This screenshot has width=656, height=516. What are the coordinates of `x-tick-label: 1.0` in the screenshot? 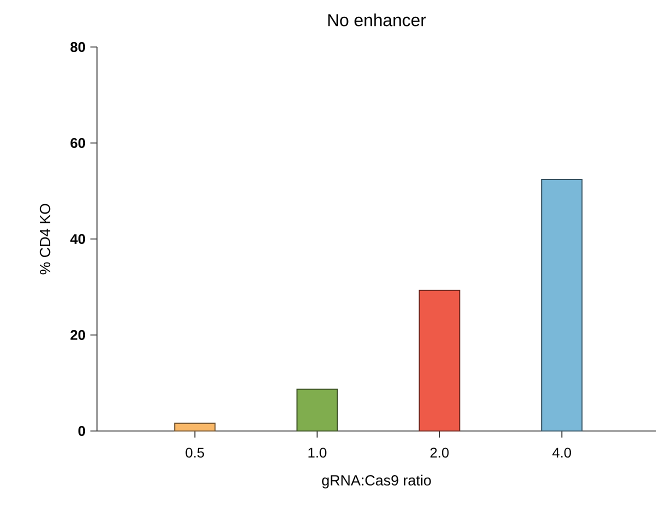 It's located at (317, 453).